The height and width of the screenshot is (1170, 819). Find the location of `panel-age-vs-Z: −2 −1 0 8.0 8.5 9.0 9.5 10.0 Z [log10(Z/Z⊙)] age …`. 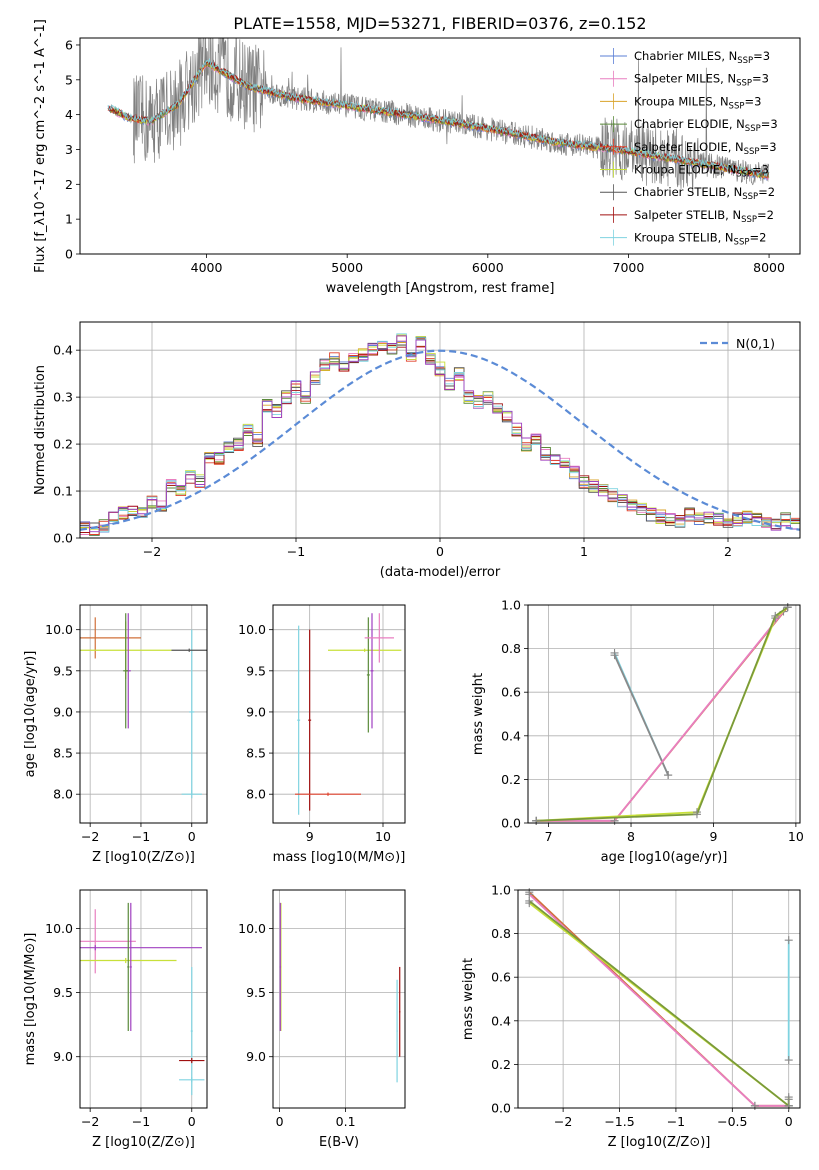

panel-age-vs-Z: −2 −1 0 8.0 8.5 9.0 9.5 10.0 Z [log10(Z/Z⊙)] age … is located at coordinates (115, 734).